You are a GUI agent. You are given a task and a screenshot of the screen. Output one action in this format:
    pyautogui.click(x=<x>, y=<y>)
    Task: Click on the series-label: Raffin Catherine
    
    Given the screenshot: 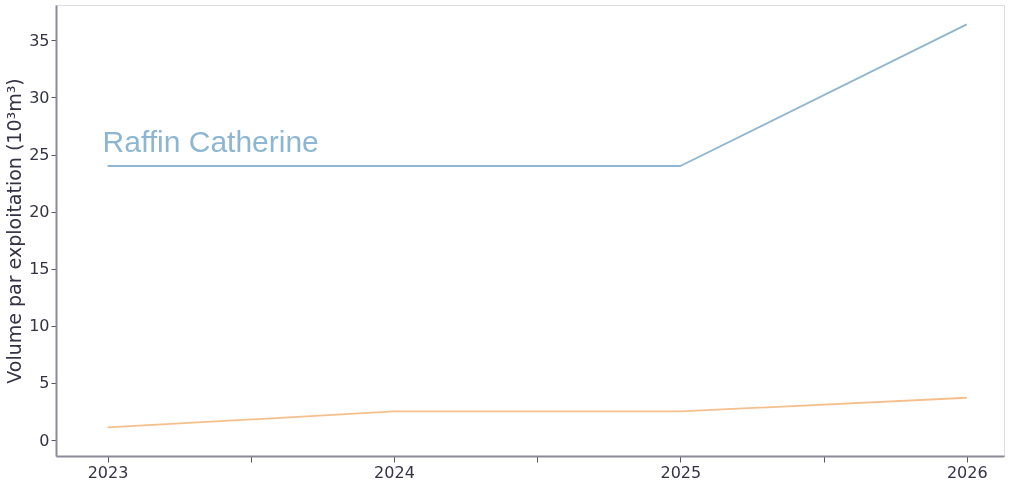 What is the action you would take?
    pyautogui.click(x=210, y=141)
    